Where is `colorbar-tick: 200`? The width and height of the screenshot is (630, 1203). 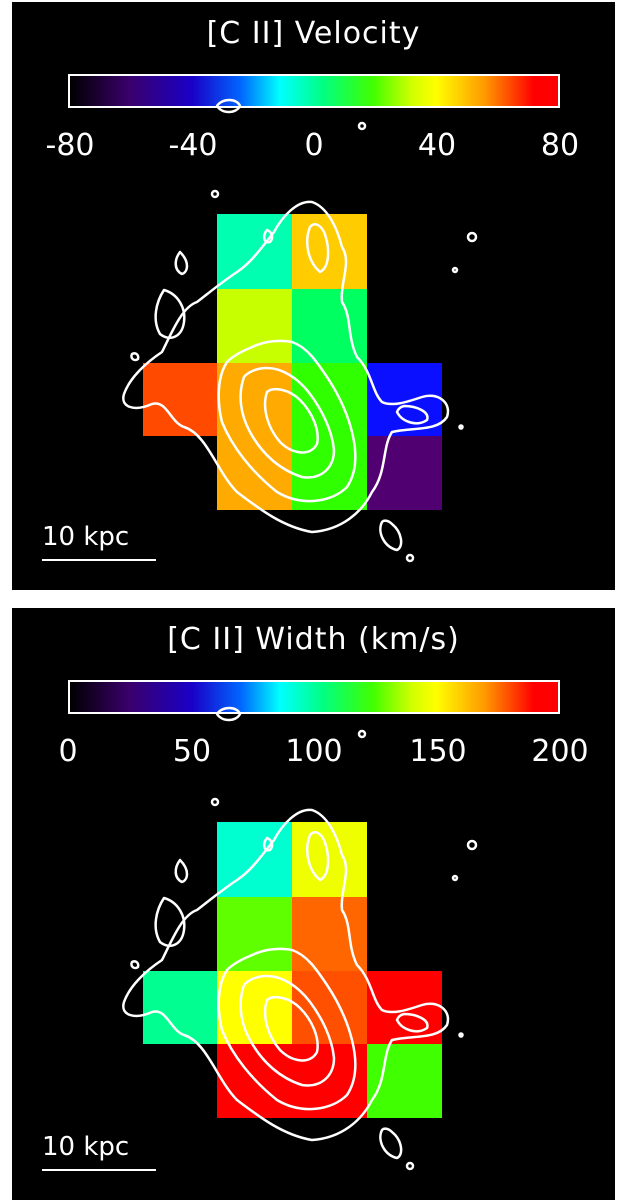 colorbar-tick: 200 is located at coordinates (560, 751).